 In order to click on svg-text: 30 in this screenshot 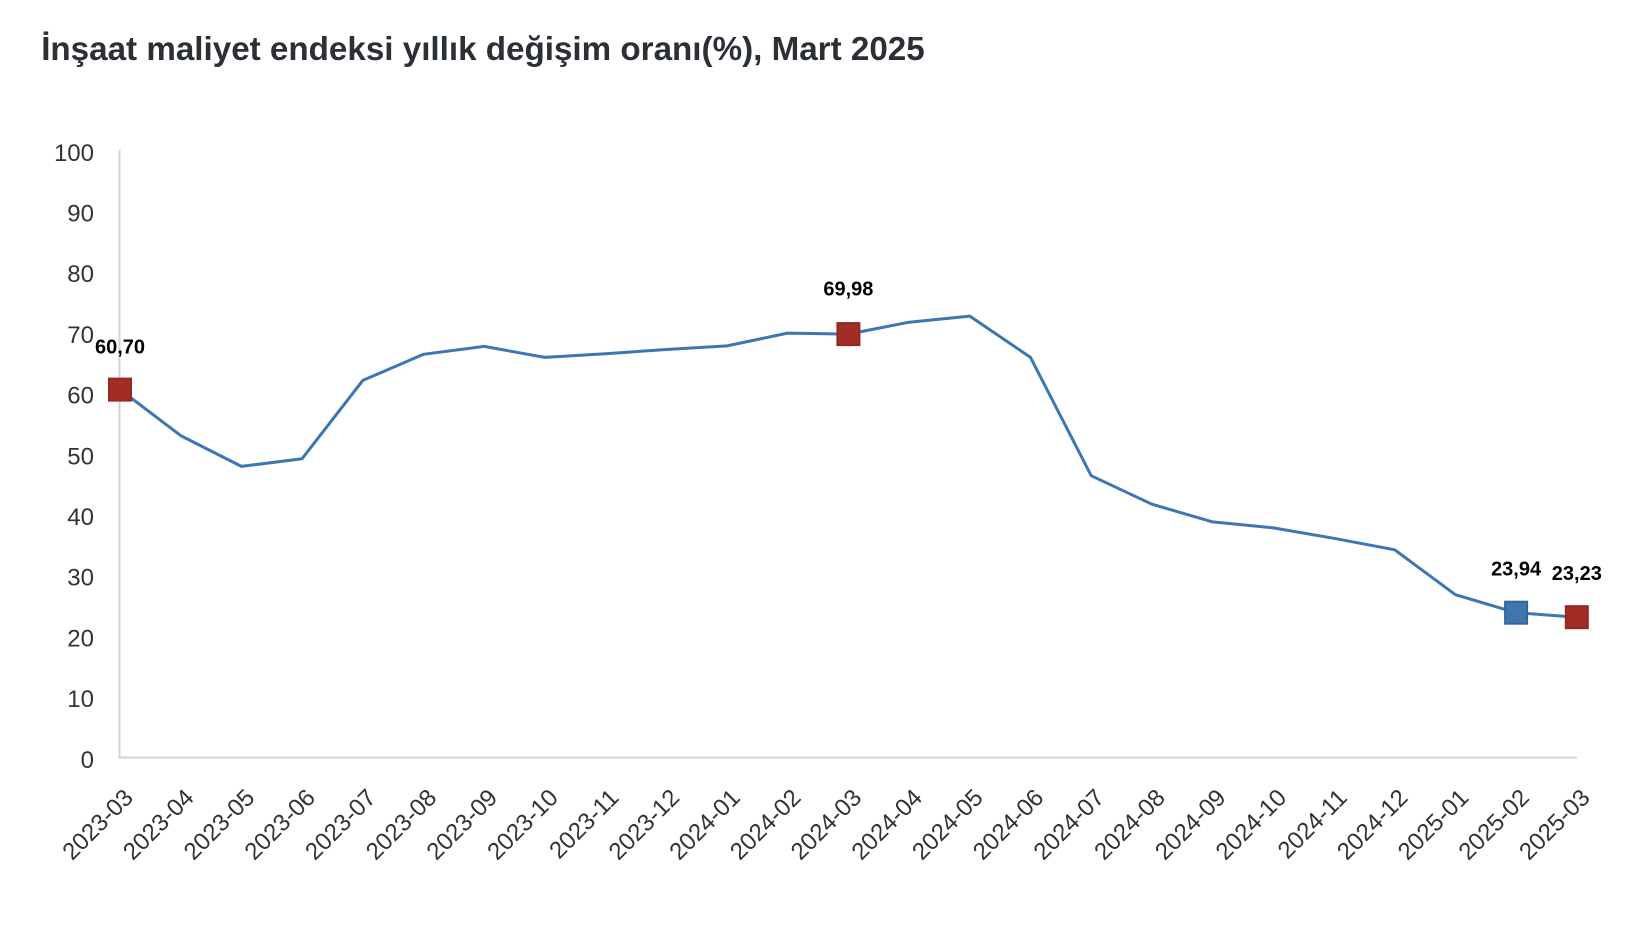, I will do `click(80, 578)`.